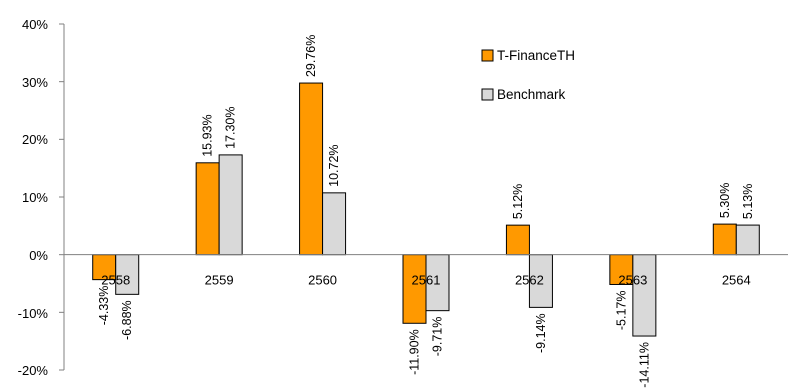 The width and height of the screenshot is (790, 390). I want to click on y-tick-label: 10%, so click(35, 197).